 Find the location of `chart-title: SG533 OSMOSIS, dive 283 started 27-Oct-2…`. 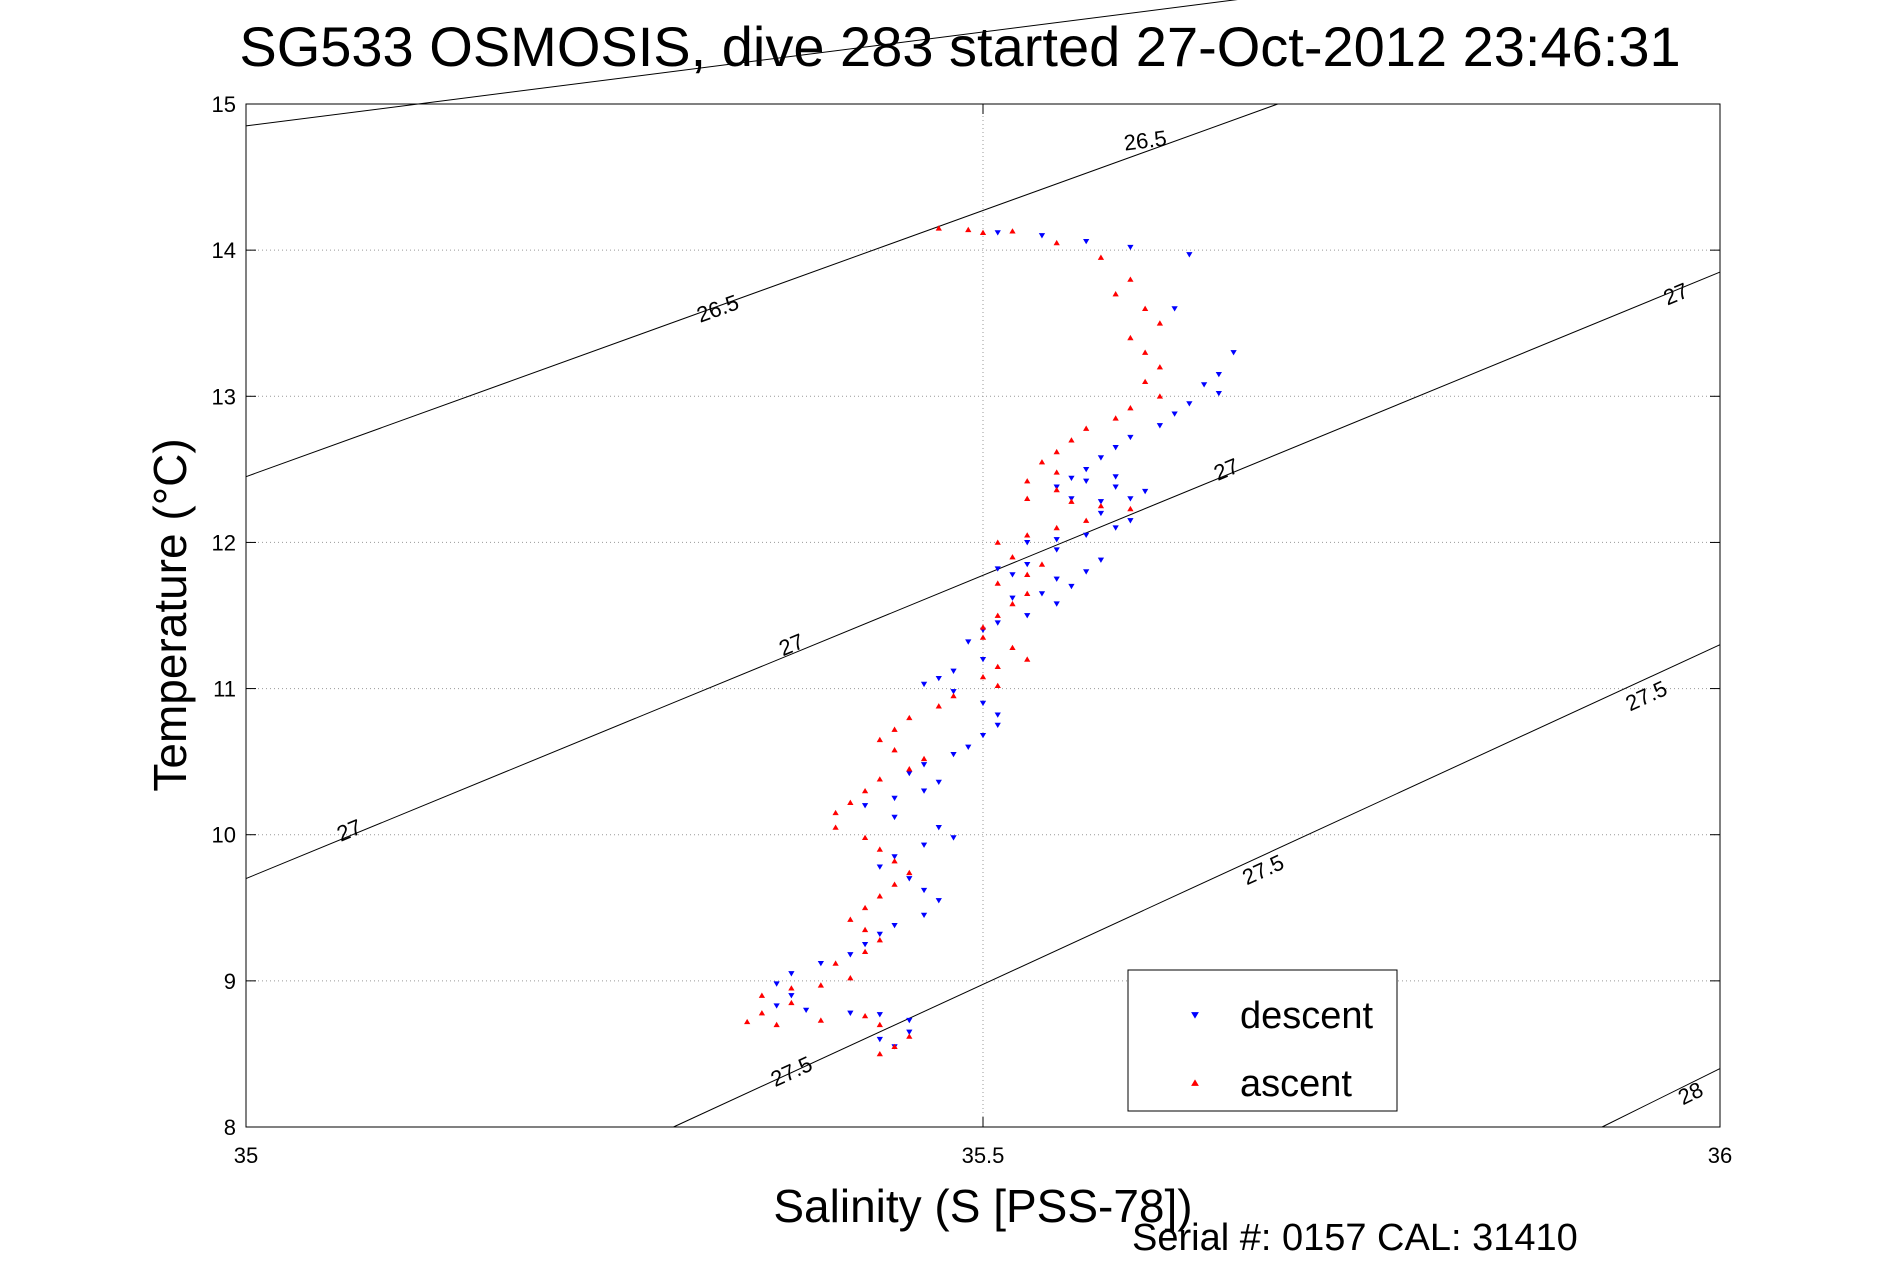

chart-title: SG533 OSMOSIS, dive 283 started 27-Oct-2… is located at coordinates (959, 46).